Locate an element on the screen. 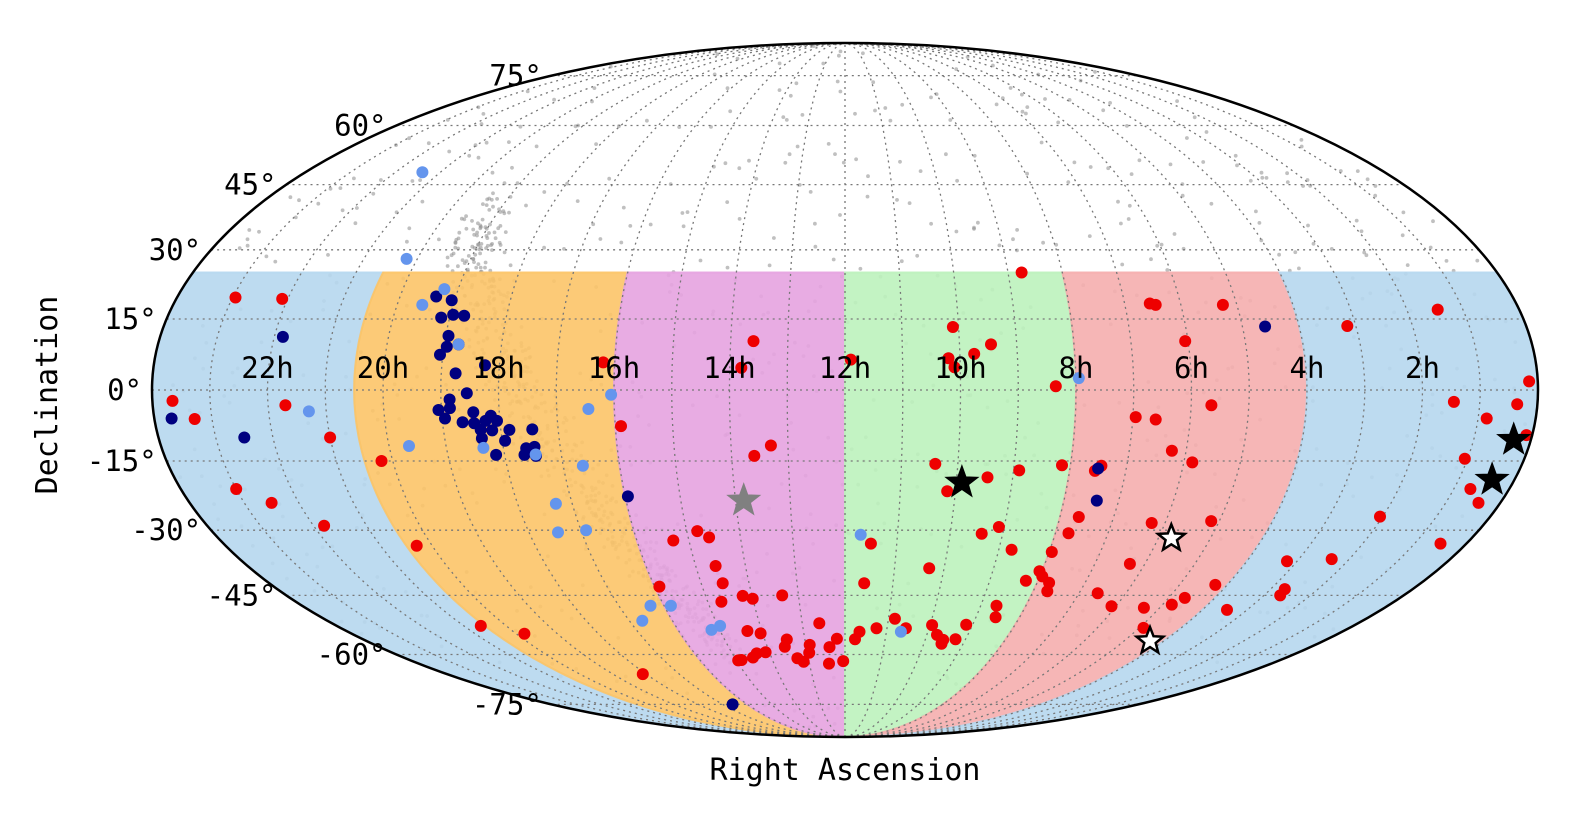 Image resolution: width=1578 pixels, height=822 pixels. ra-tick-label: 20h is located at coordinates (383, 368).